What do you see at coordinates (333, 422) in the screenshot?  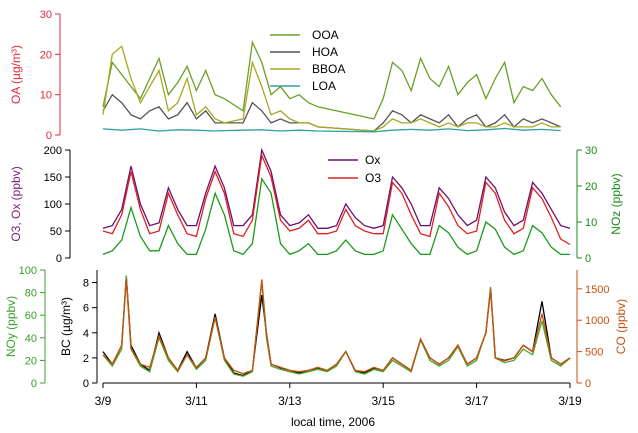 I see `x-axis-label: local time, 2006` at bounding box center [333, 422].